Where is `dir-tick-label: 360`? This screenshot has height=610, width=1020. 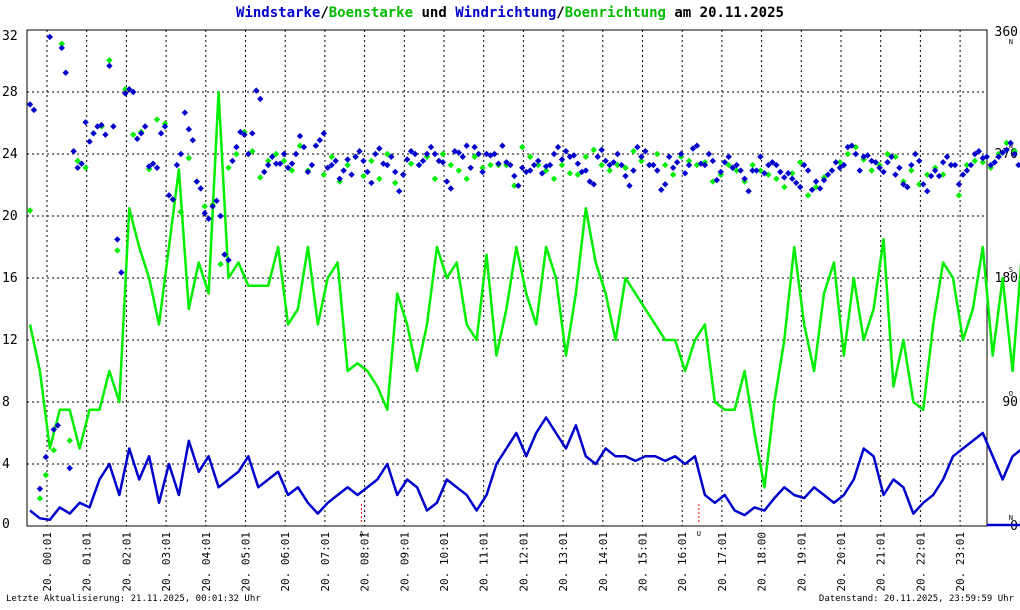
dir-tick-label: 360 is located at coordinates (1006, 32).